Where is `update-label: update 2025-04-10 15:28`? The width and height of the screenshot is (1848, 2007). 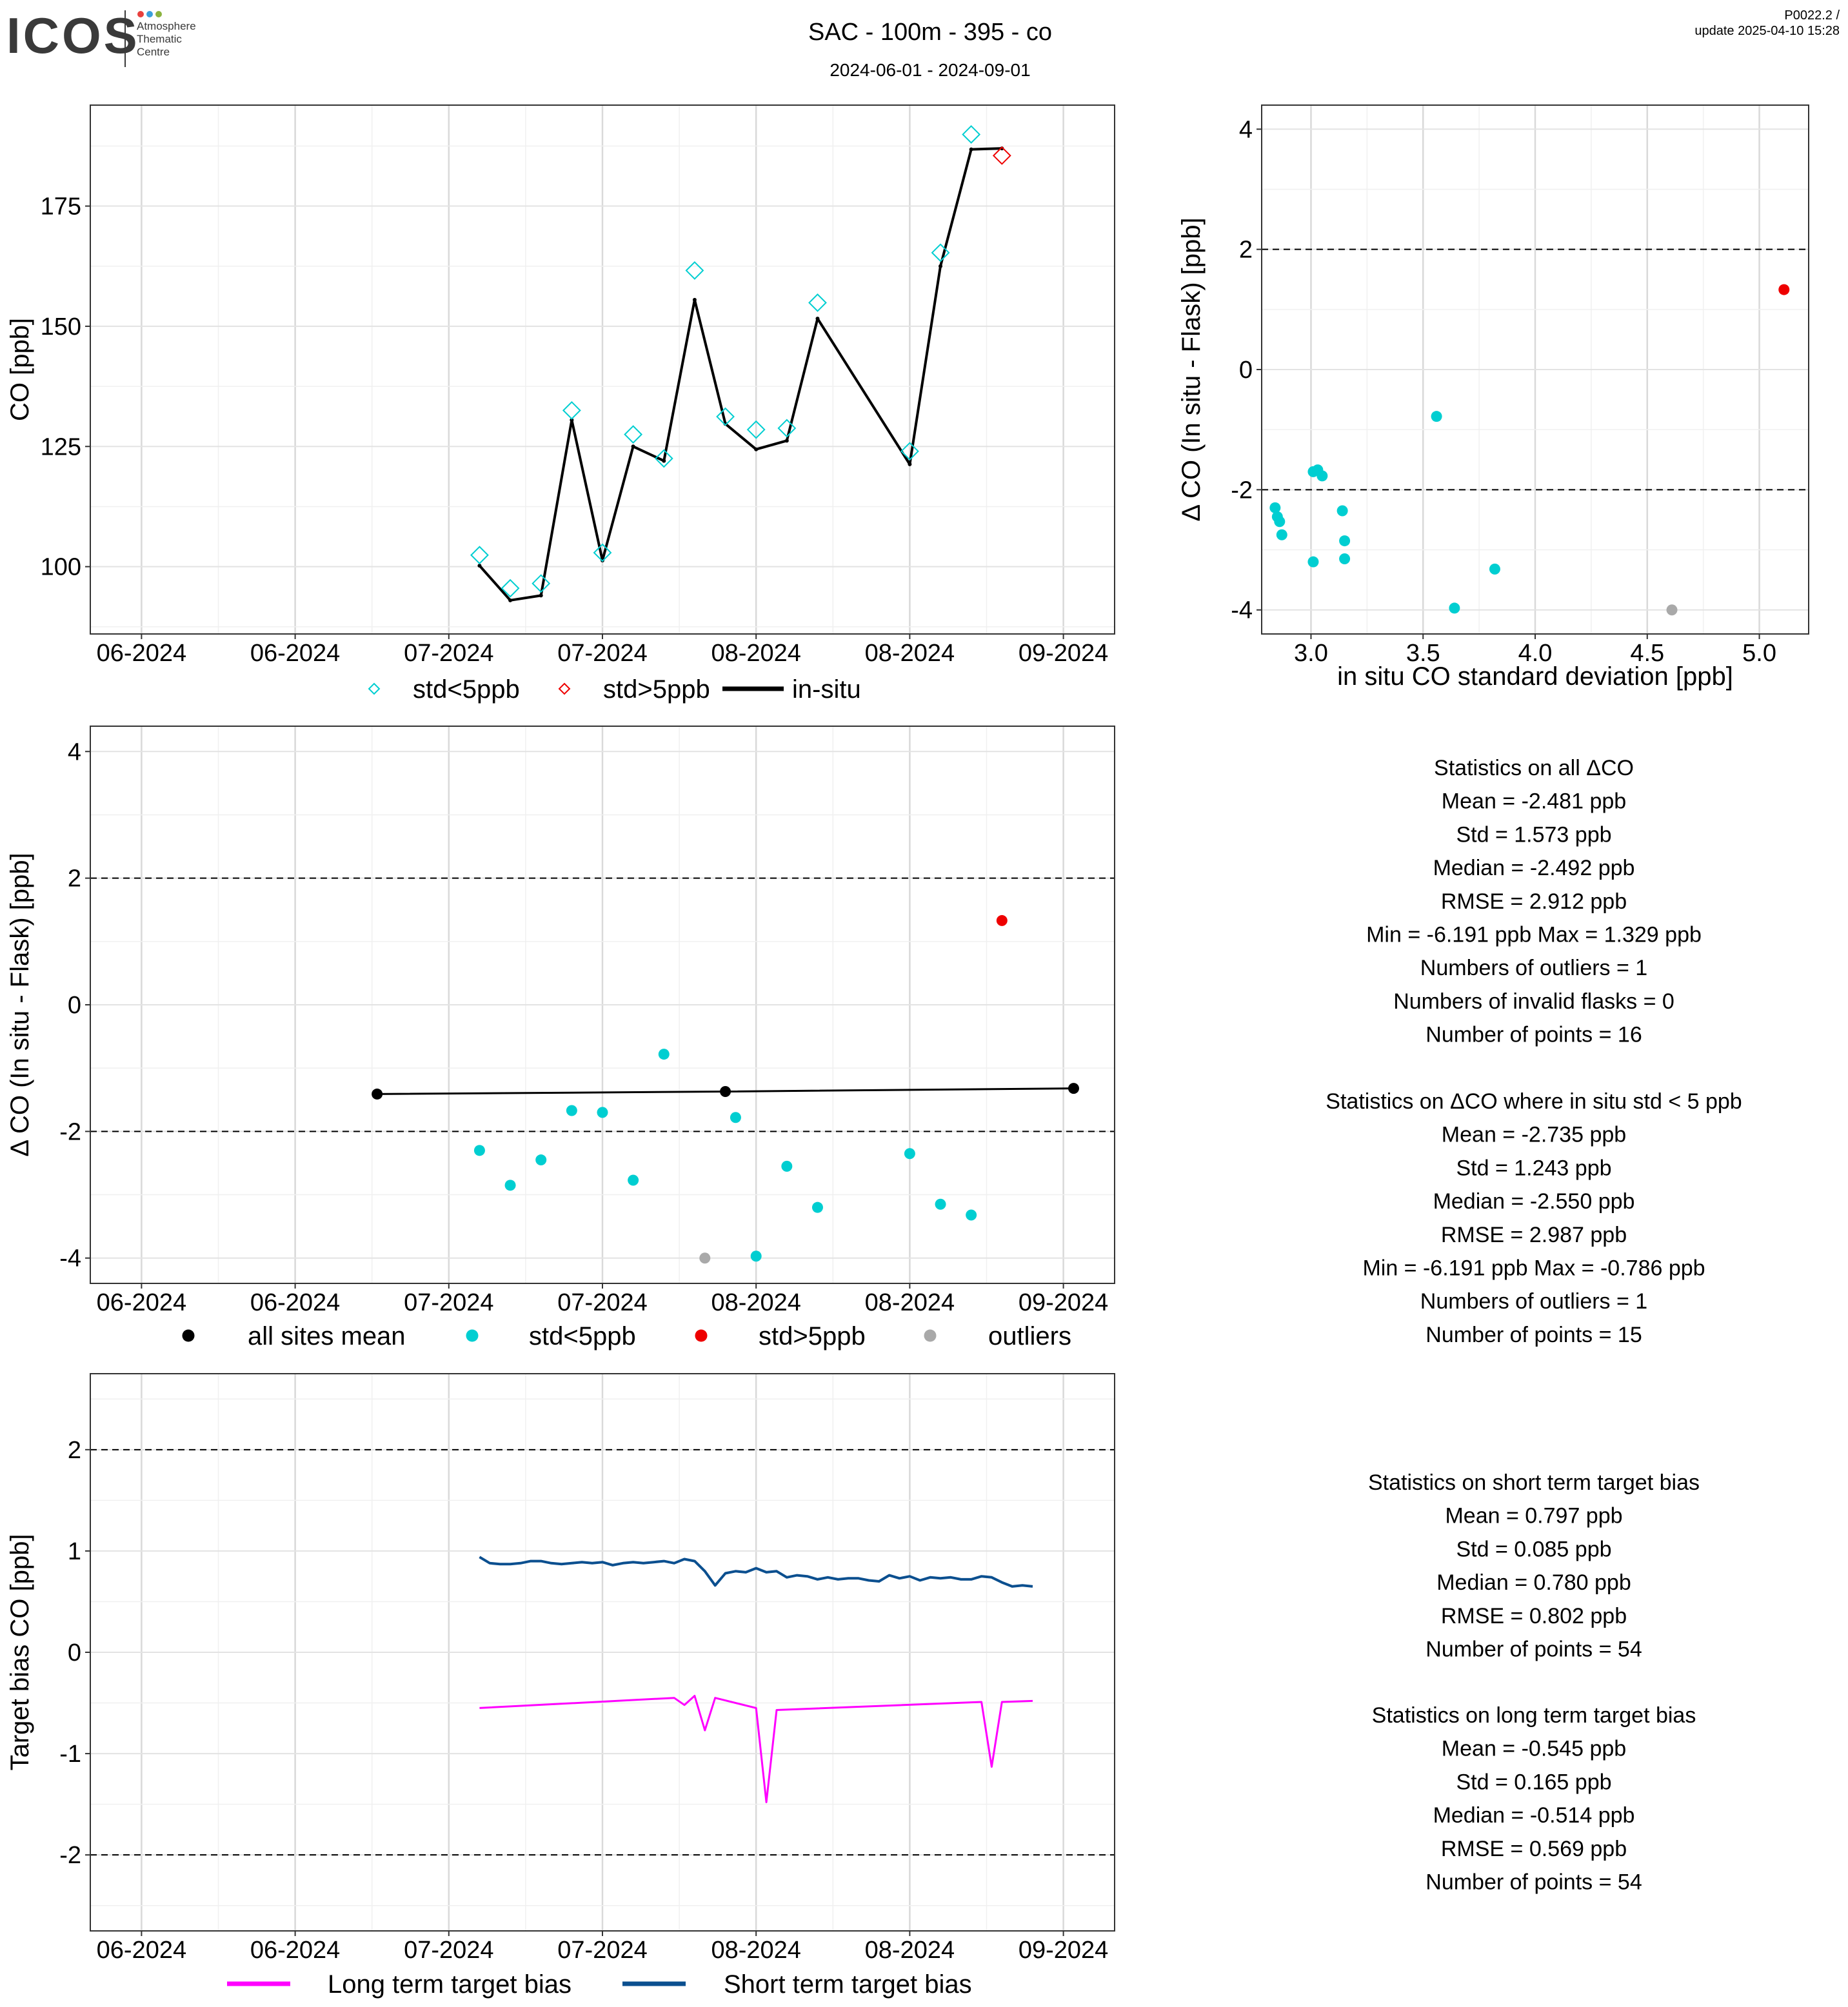
update-label: update 2025-04-10 15:28 is located at coordinates (1767, 31).